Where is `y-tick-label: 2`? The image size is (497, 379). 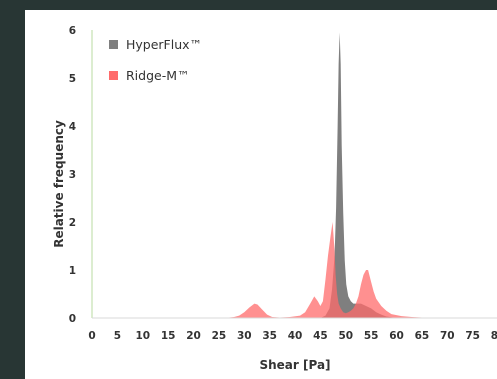 y-tick-label: 2 is located at coordinates (72, 223).